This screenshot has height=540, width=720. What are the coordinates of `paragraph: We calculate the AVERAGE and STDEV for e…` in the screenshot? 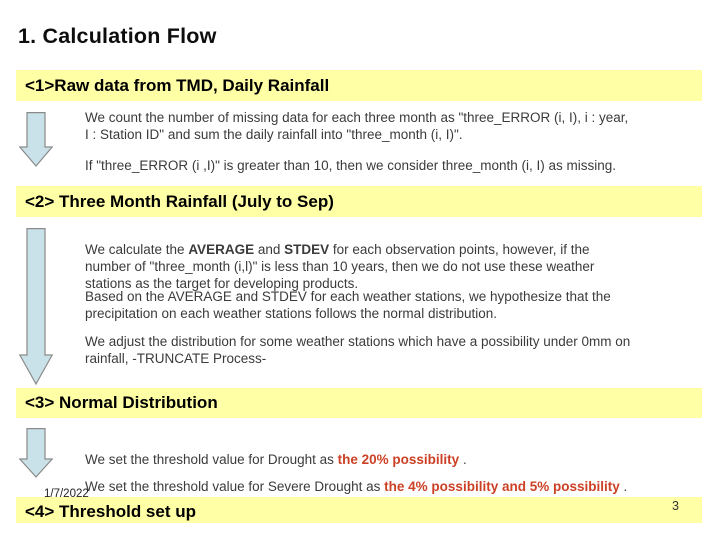 It's located at (395, 258).